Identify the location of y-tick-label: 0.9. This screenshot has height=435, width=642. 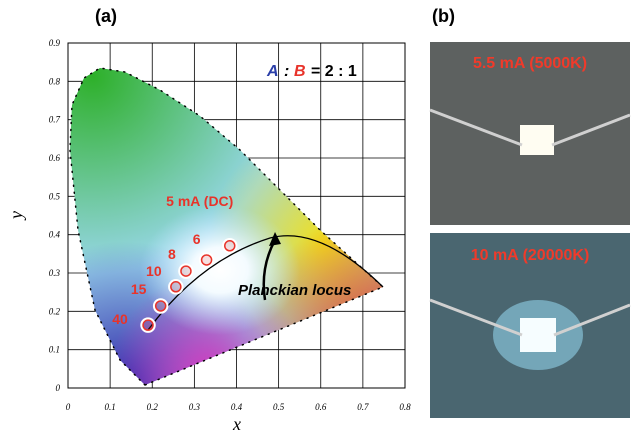
(55, 43).